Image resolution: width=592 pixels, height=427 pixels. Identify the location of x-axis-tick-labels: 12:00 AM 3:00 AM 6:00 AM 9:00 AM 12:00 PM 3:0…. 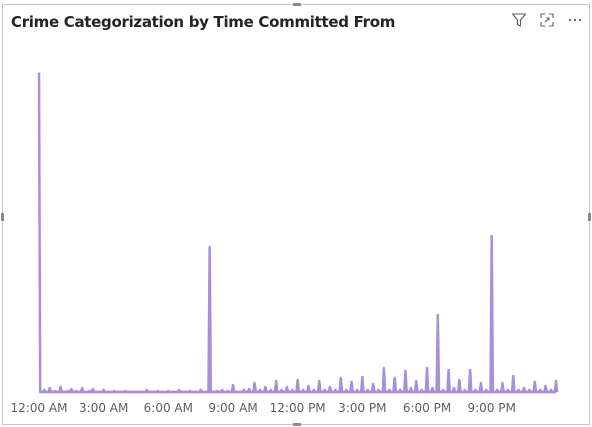
(263, 408).